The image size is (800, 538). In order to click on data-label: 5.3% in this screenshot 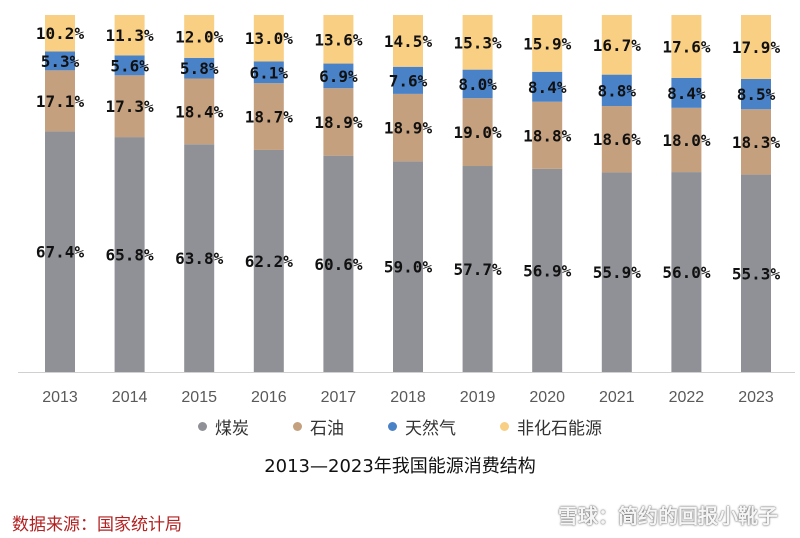, I will do `click(60, 61)`.